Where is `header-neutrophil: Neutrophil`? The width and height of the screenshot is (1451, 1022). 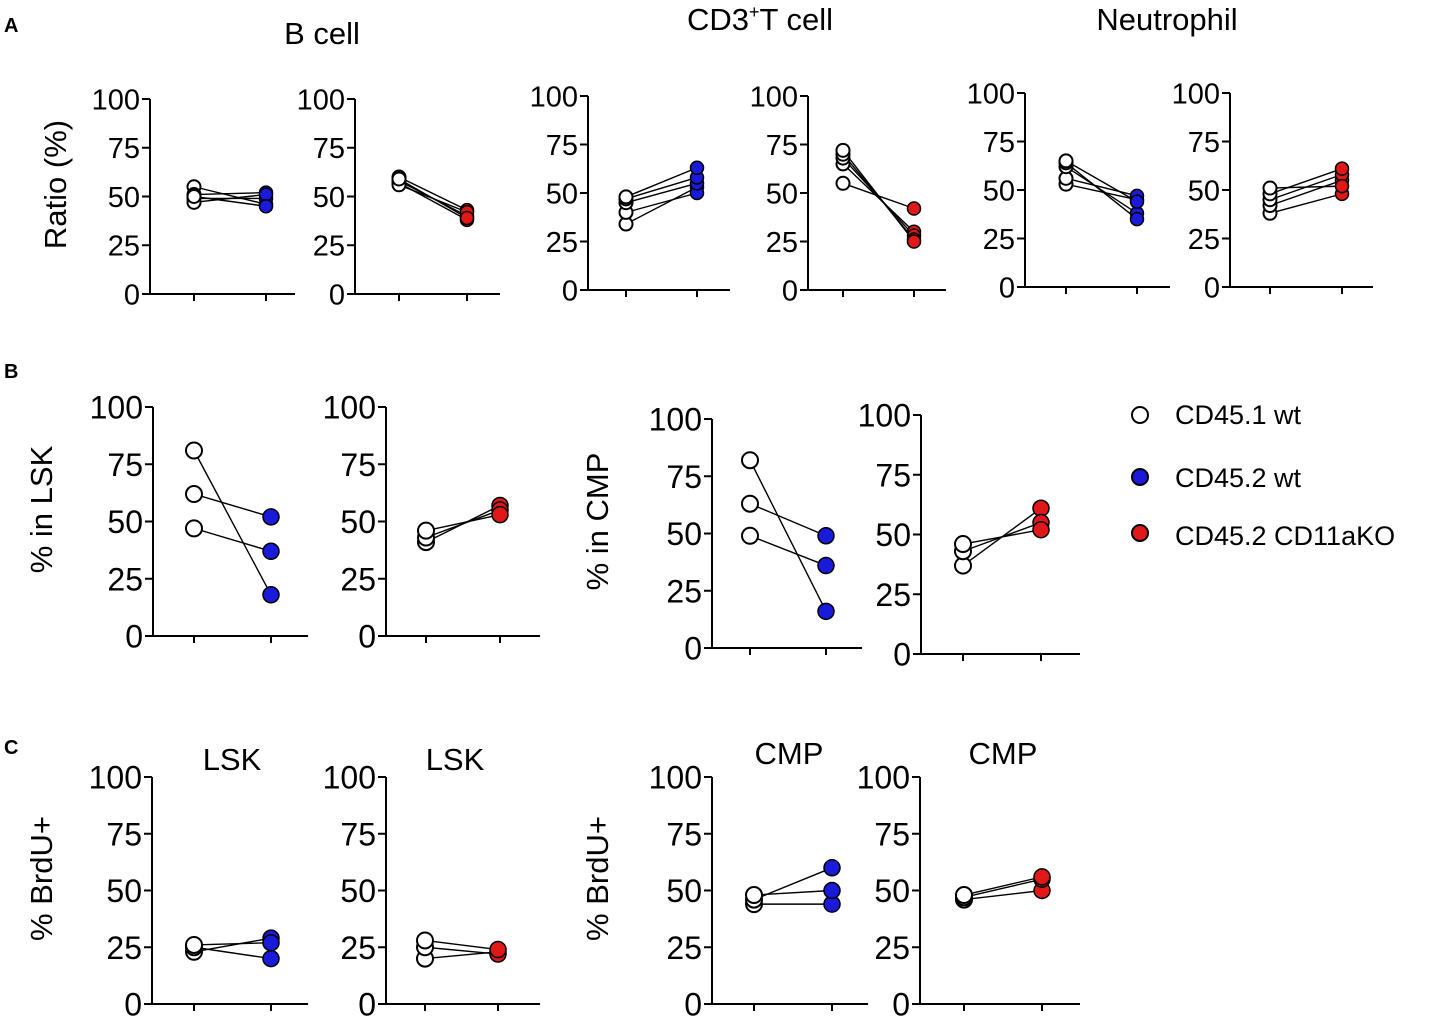
header-neutrophil: Neutrophil is located at coordinates (1166, 19).